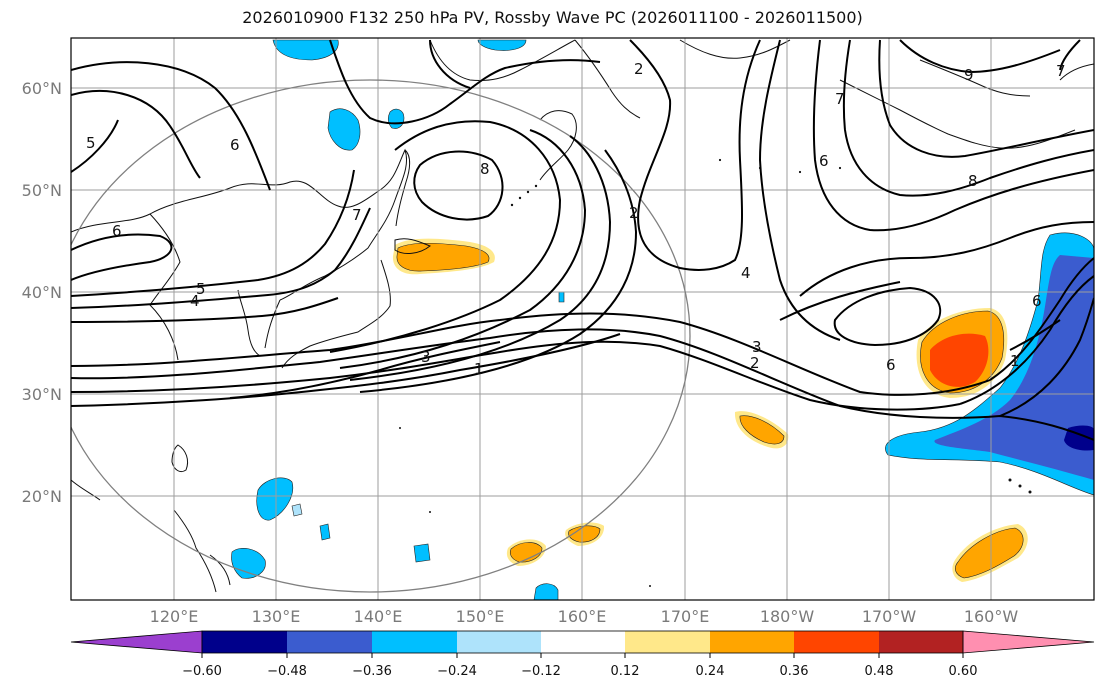 The image size is (1105, 692). Describe the element at coordinates (710, 671) in the screenshot. I see `colorbar-tick-label: 0.24` at that location.